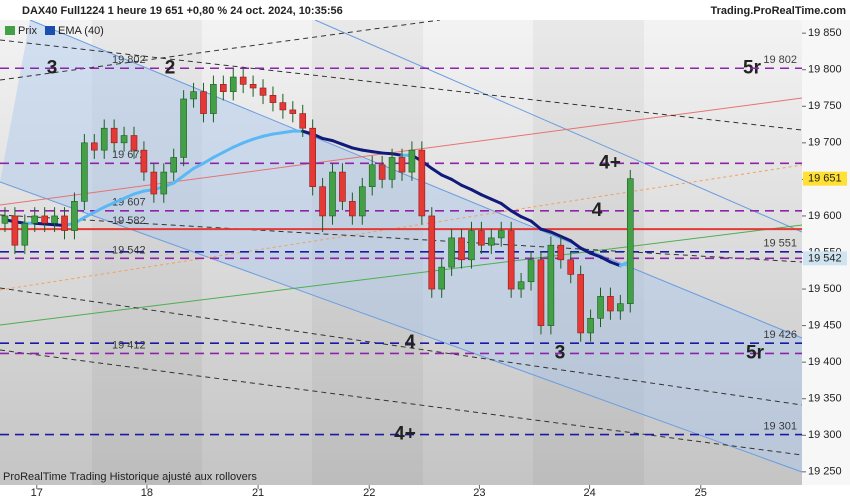 This screenshot has width=850, height=500. Describe the element at coordinates (170, 67) in the screenshot. I see `level-tag: 2` at that location.